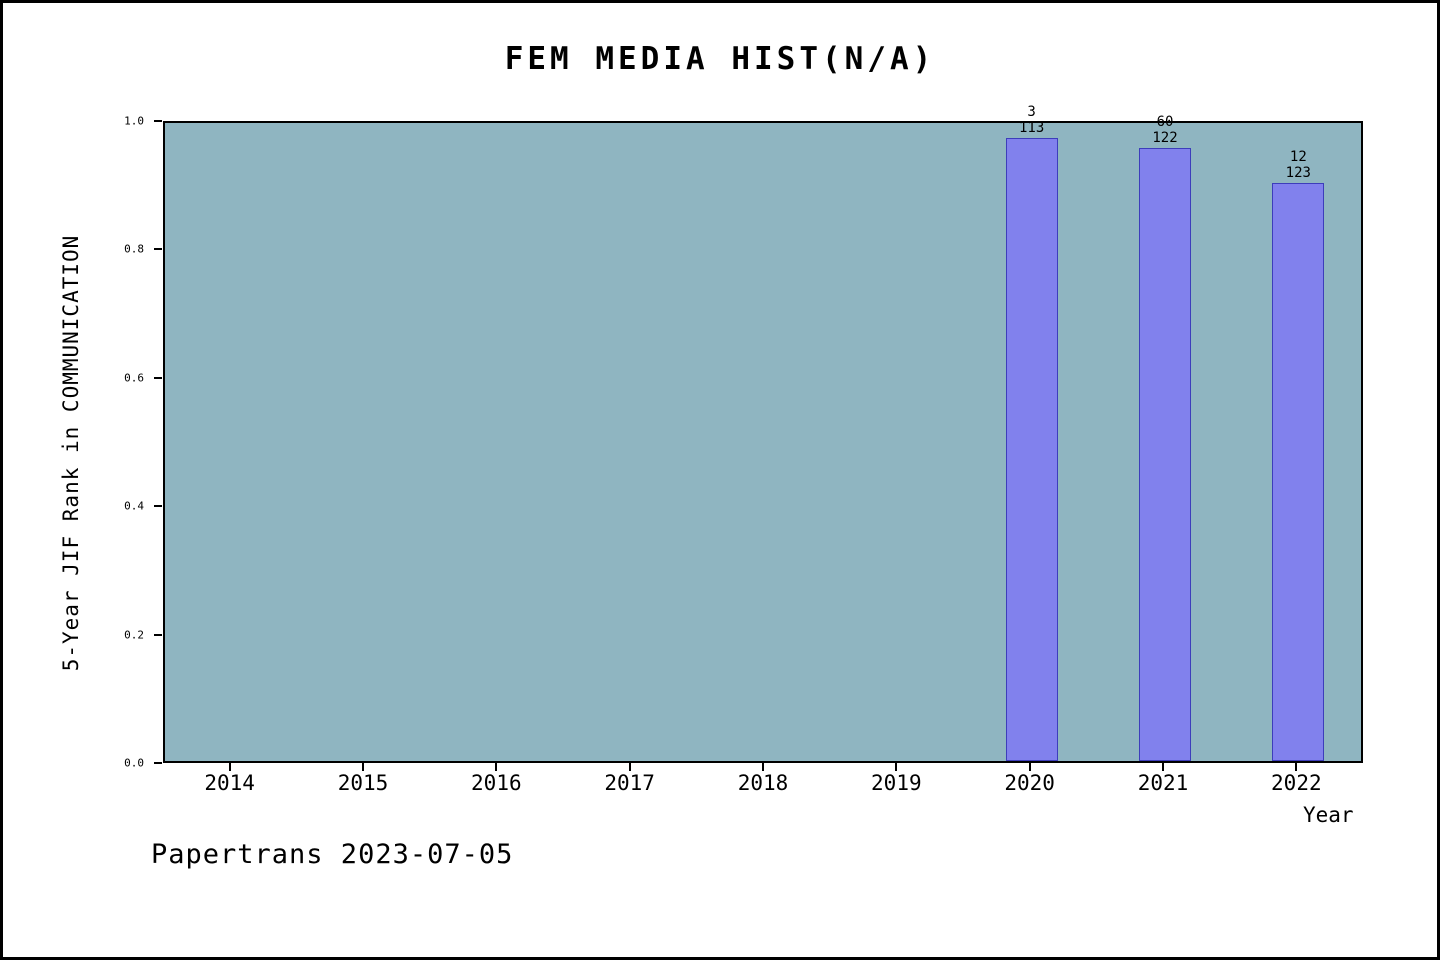 Image resolution: width=1440 pixels, height=960 pixels. Describe the element at coordinates (134, 506) in the screenshot. I see `y-tick-label: 0.4` at that location.